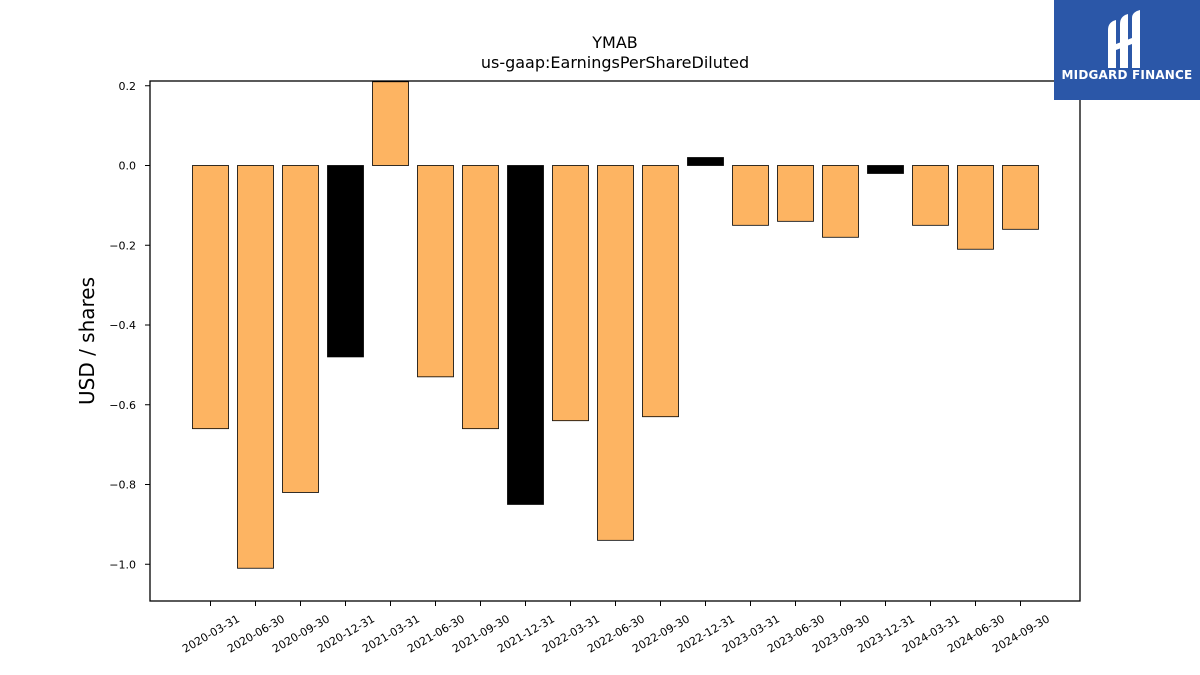 The height and width of the screenshot is (675, 1200). Describe the element at coordinates (122, 564) in the screenshot. I see `y-tick-label: −1.0` at that location.